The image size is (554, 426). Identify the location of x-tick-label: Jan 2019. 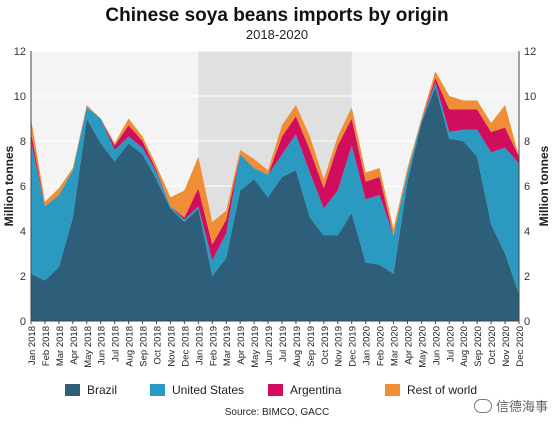
(199, 345).